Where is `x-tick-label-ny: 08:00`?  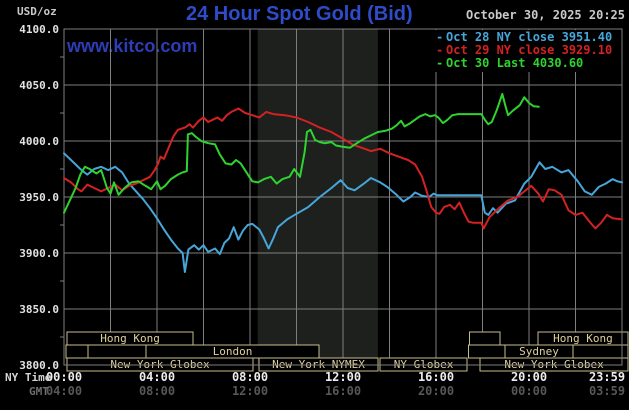 x-tick-label-ny: 08:00 is located at coordinates (250, 377).